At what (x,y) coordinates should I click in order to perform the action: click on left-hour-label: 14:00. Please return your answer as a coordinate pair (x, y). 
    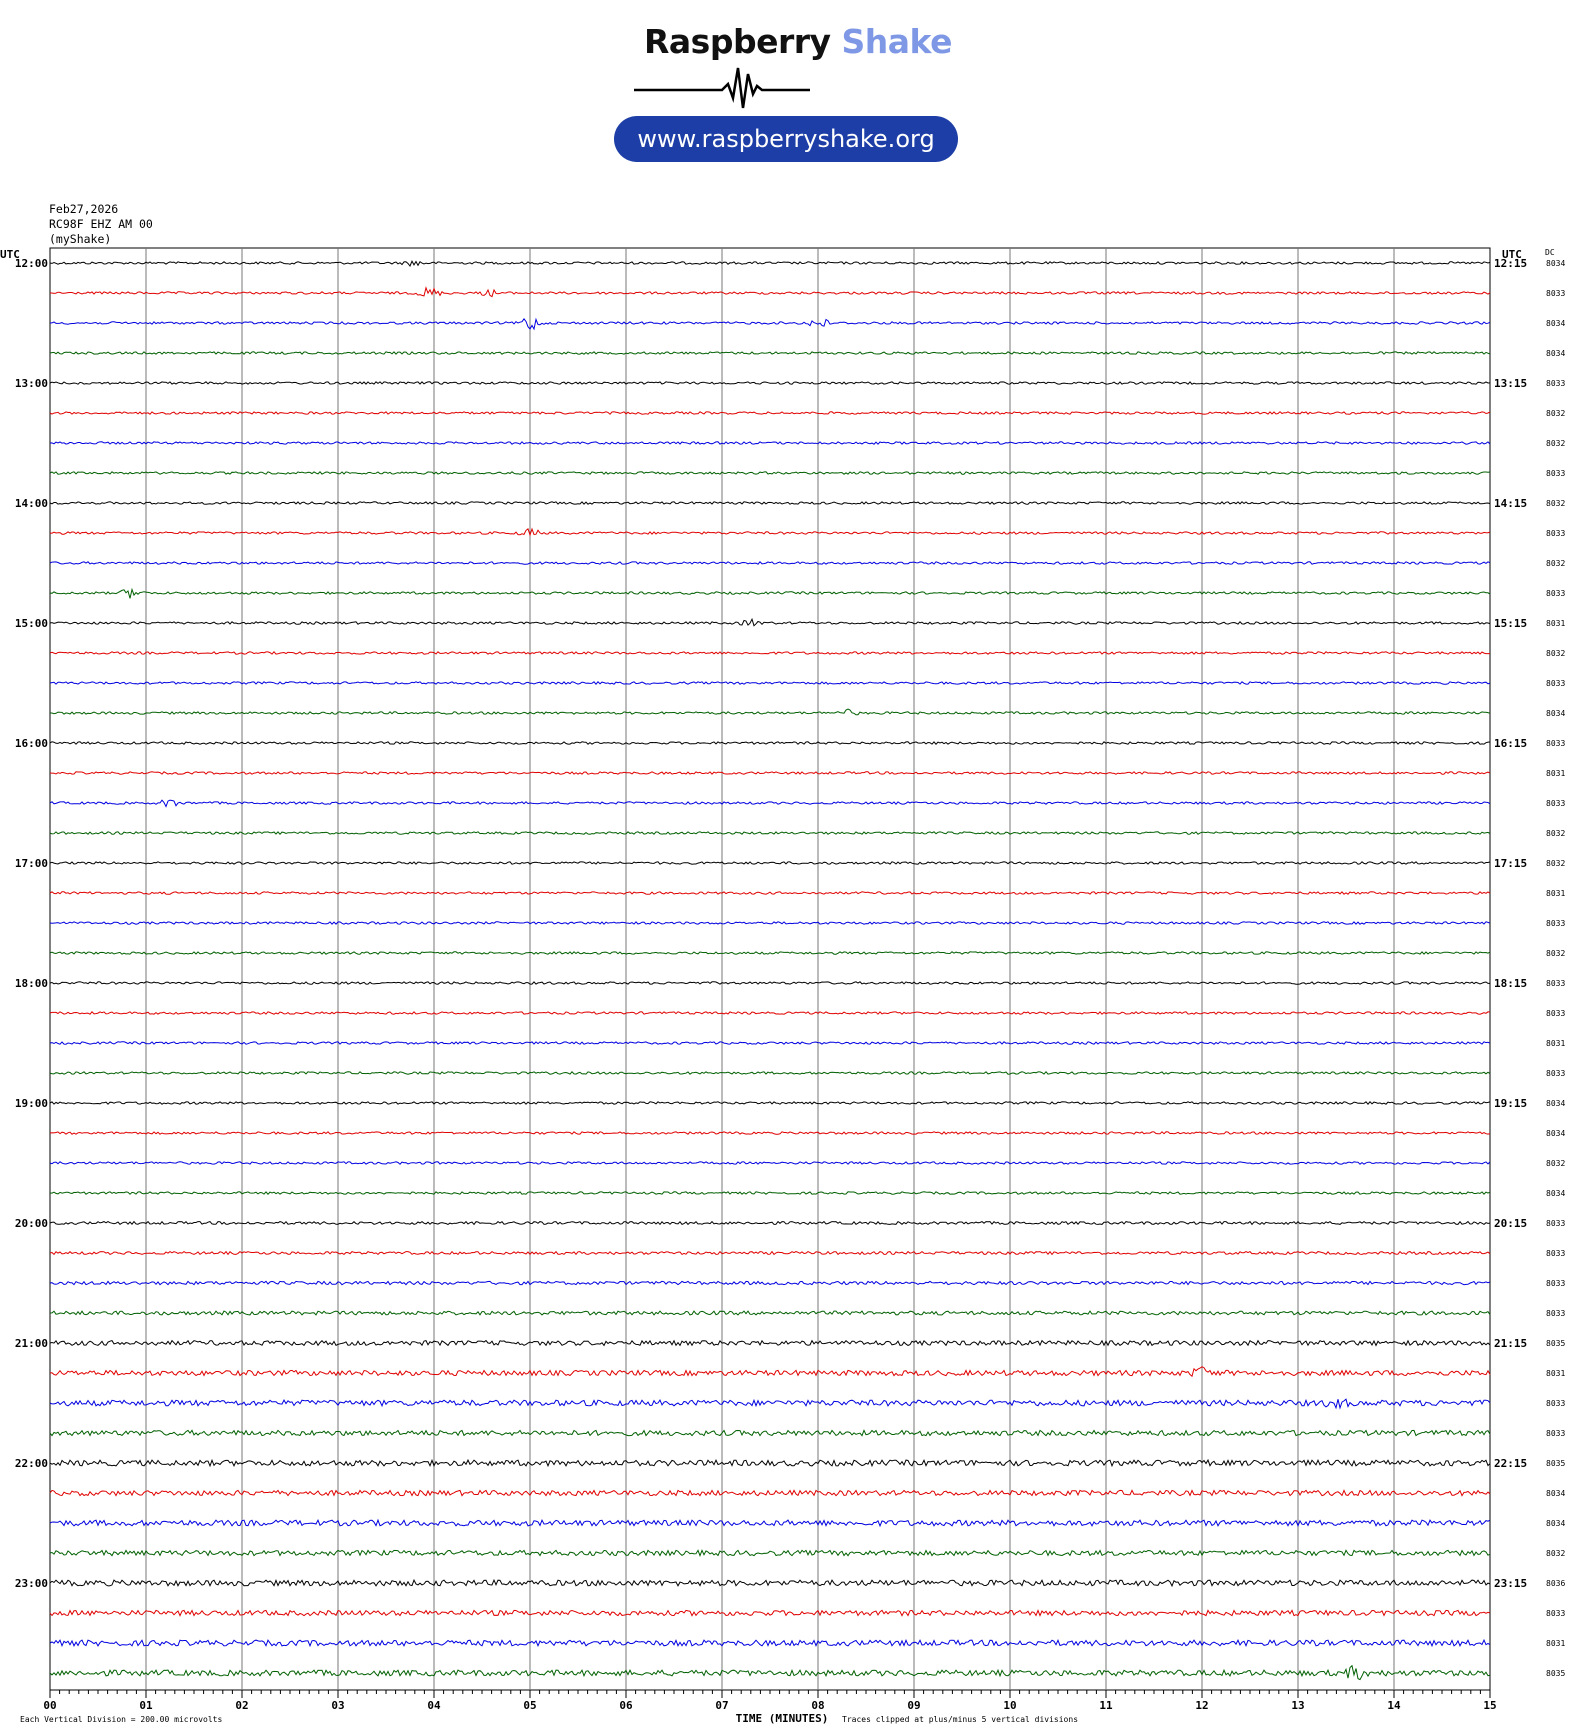
    Looking at the image, I should click on (31, 503).